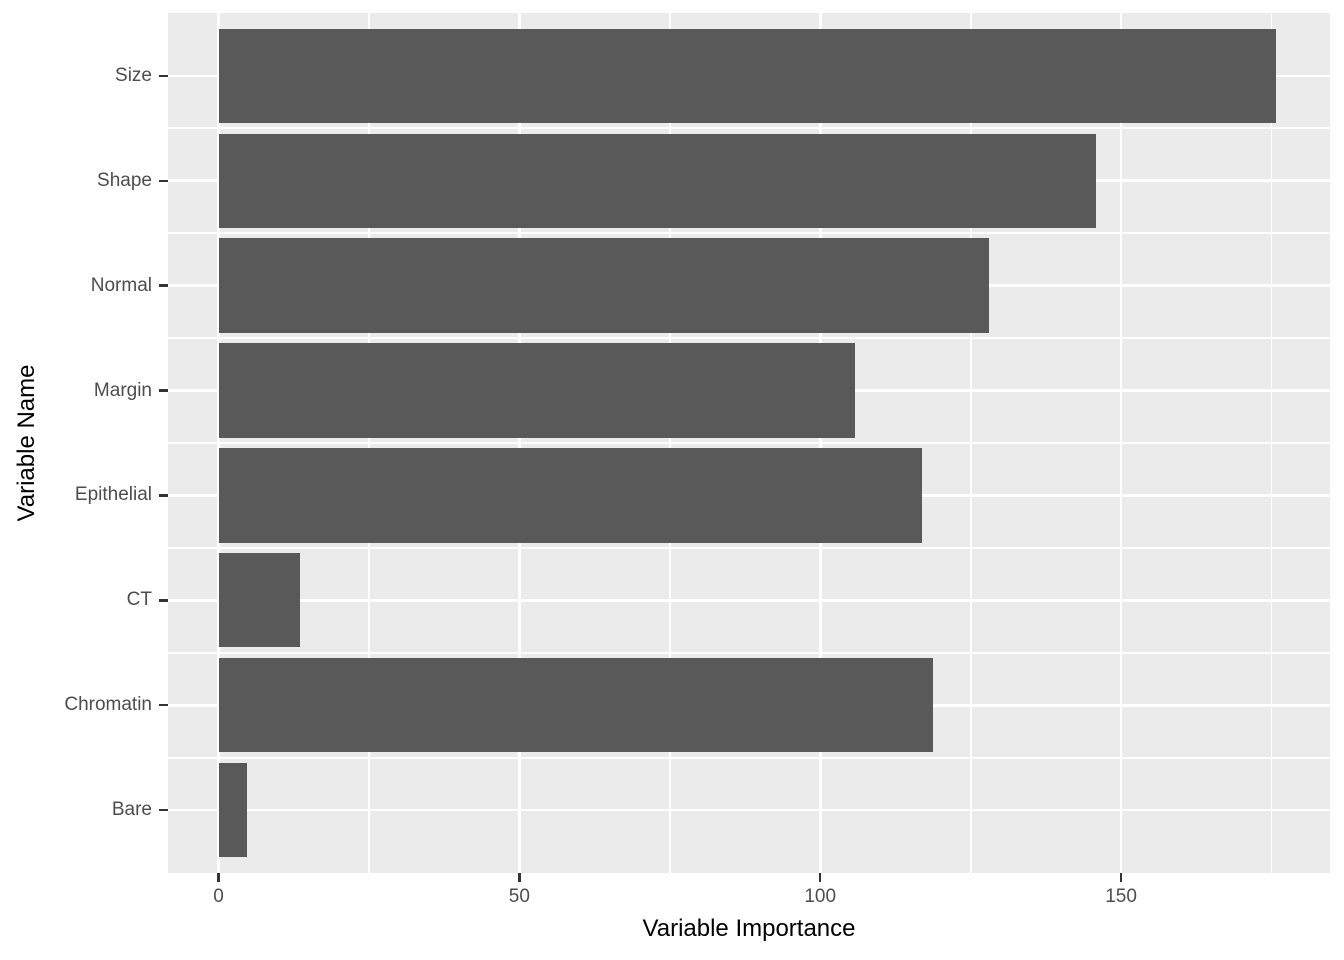  Describe the element at coordinates (124, 180) in the screenshot. I see `y-tick-label-shape: Shape` at that location.